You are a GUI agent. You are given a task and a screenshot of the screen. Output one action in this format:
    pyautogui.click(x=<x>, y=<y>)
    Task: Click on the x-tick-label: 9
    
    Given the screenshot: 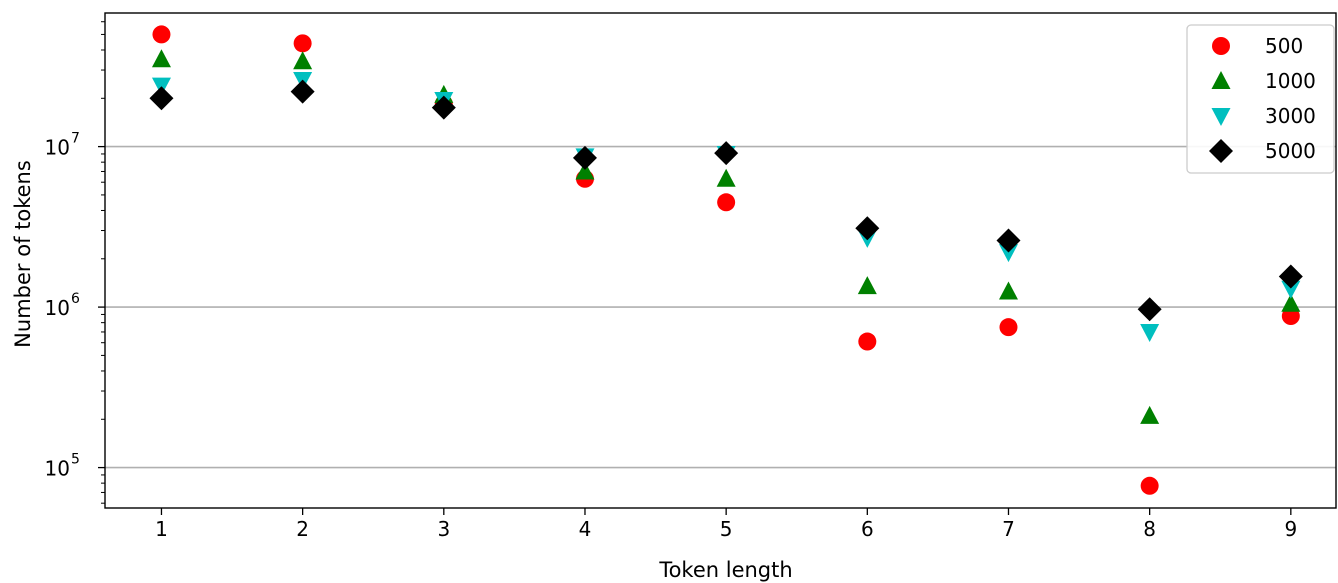 What is the action you would take?
    pyautogui.click(x=1290, y=529)
    